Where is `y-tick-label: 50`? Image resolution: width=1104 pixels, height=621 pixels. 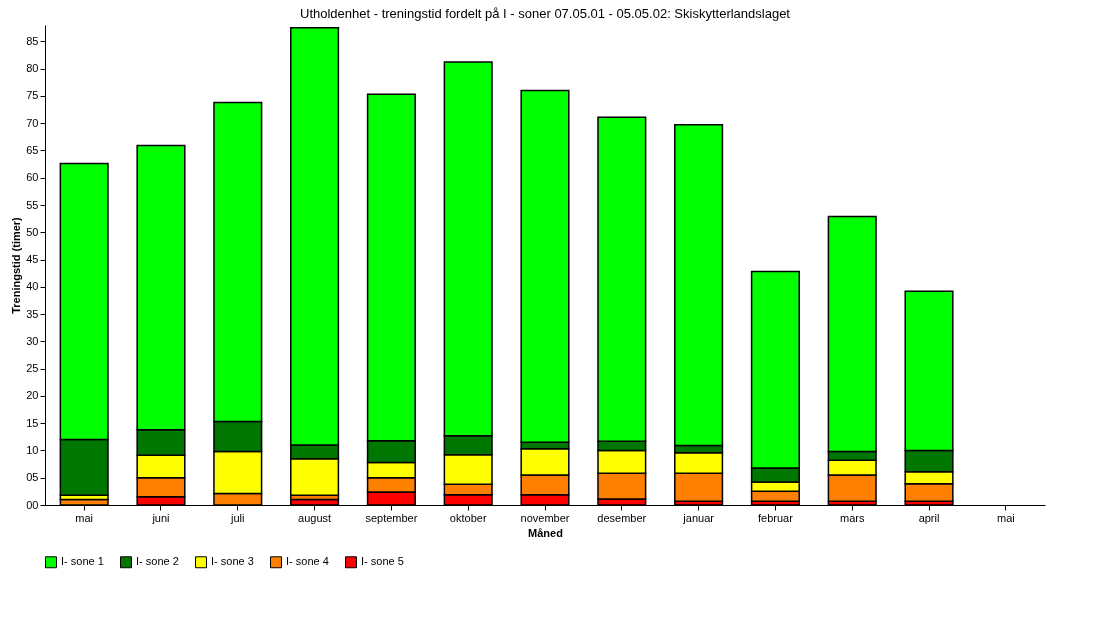
y-tick-label: 50 is located at coordinates (32, 231).